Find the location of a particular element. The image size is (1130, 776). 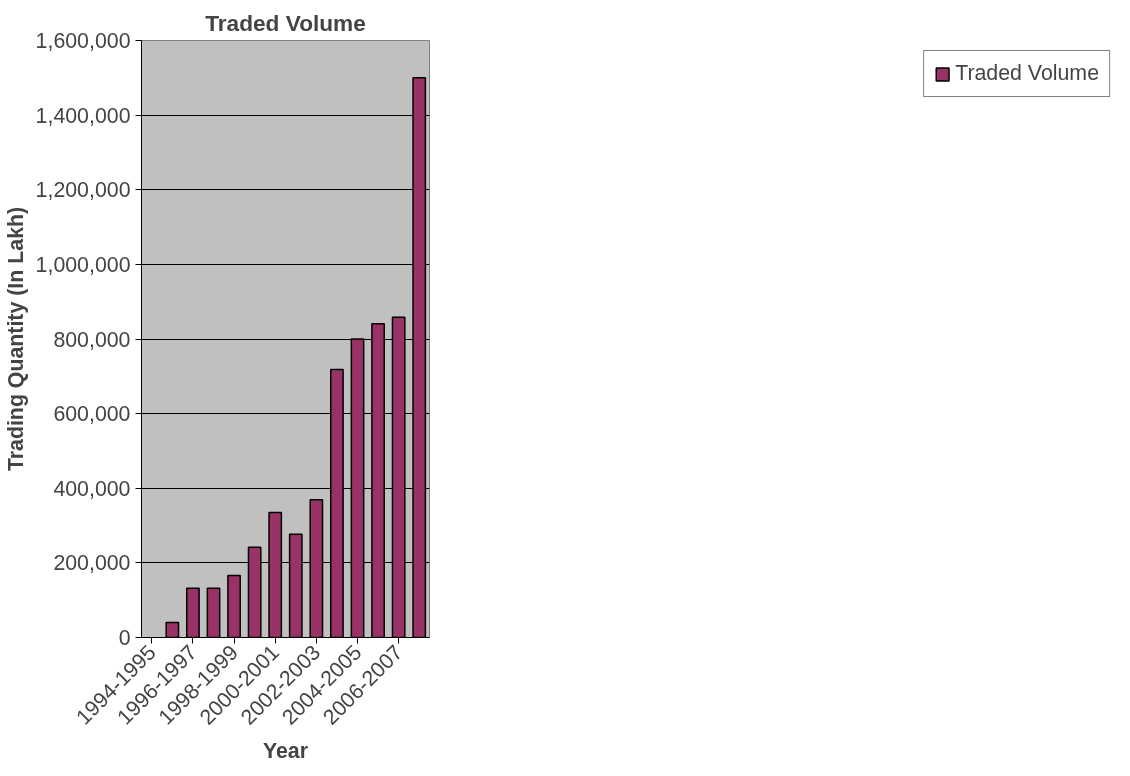

x-axis-title: Year is located at coordinates (285, 751).